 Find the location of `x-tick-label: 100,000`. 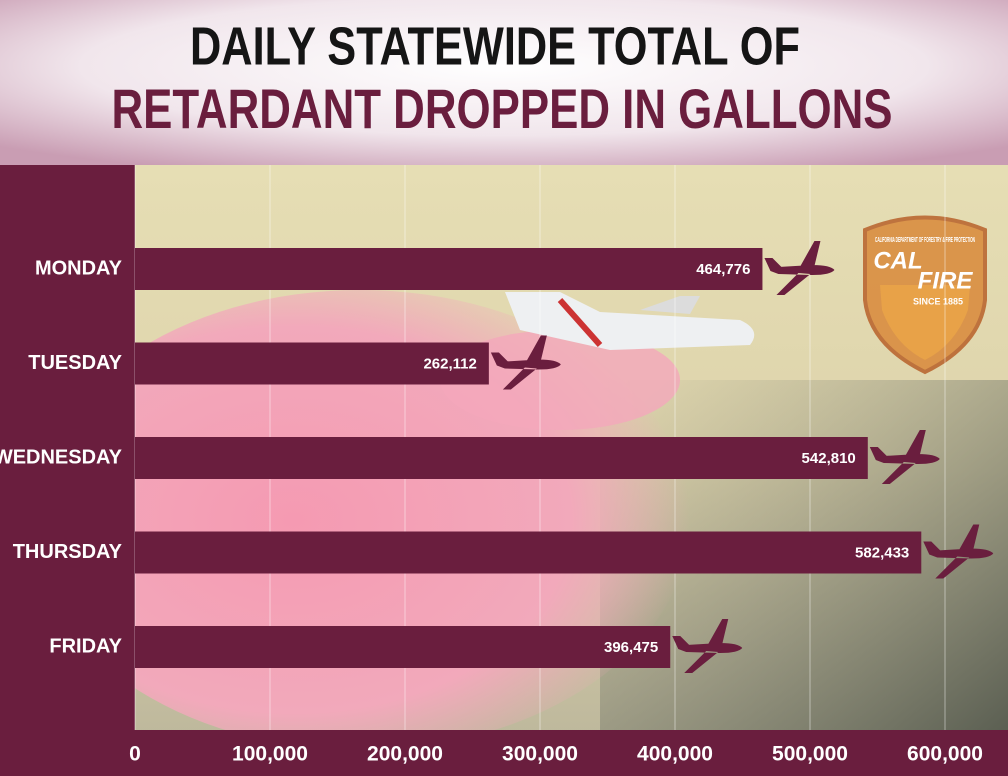

x-tick-label: 100,000 is located at coordinates (270, 754).